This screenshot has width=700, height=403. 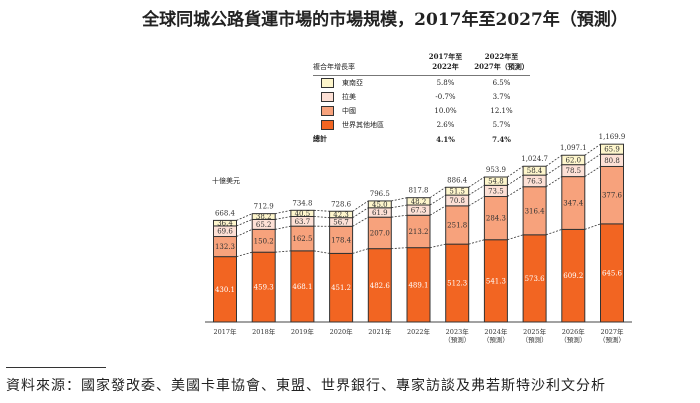 I want to click on data-label: 65.9, so click(x=612, y=150).